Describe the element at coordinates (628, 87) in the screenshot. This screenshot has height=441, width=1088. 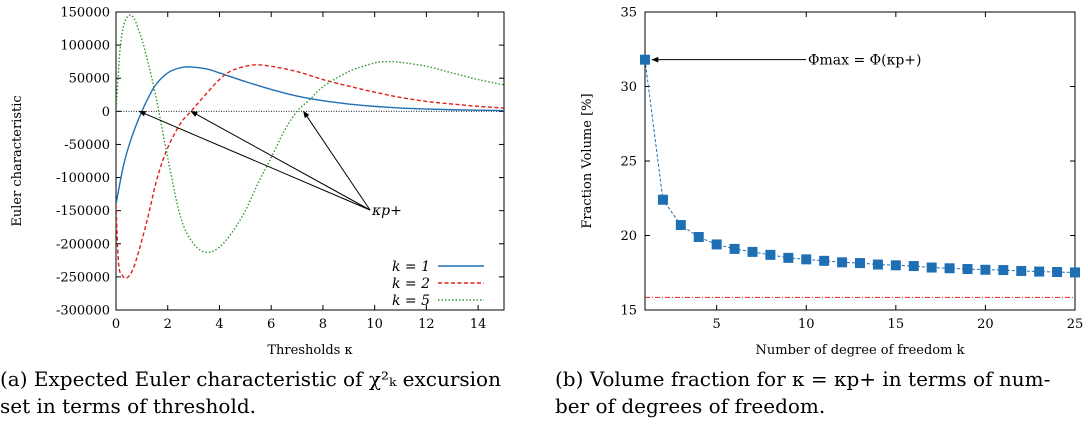
I see `y-tick-label: 30` at that location.